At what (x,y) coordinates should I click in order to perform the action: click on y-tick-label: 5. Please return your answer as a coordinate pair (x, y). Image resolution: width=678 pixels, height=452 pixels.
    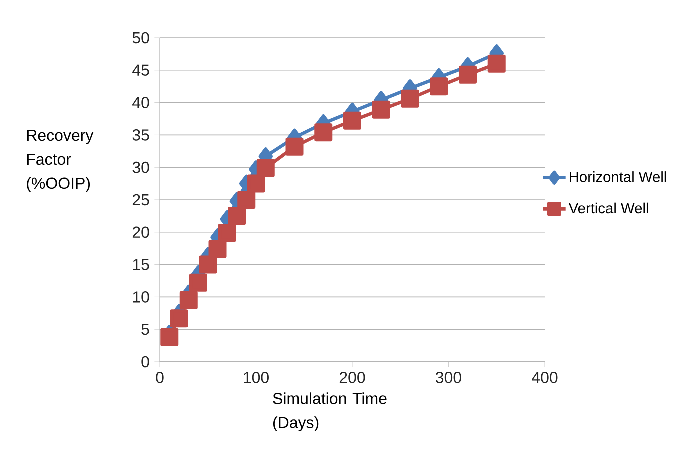
    Looking at the image, I should click on (146, 330).